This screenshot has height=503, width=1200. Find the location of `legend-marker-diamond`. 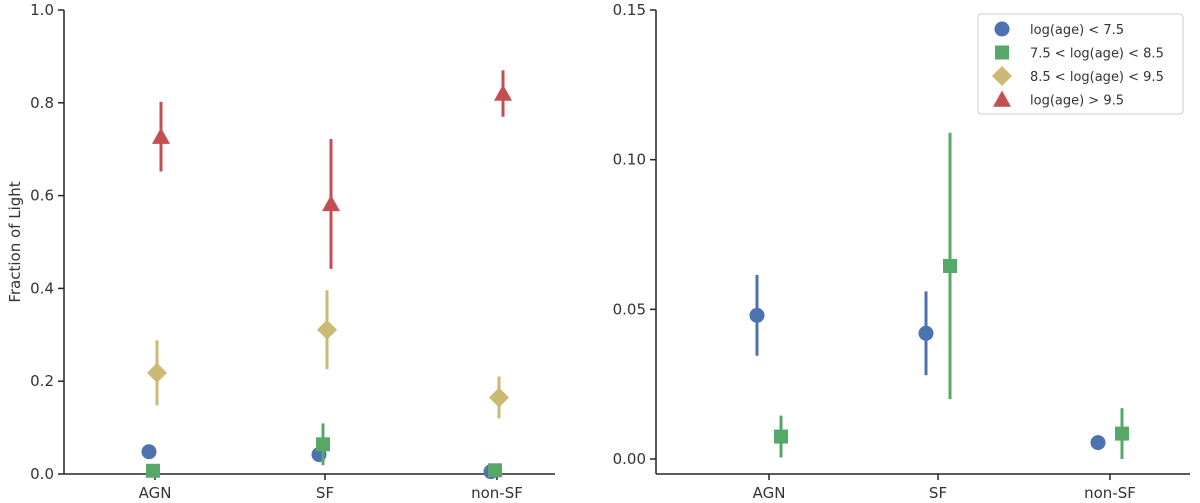

legend-marker-diamond is located at coordinates (1002, 76).